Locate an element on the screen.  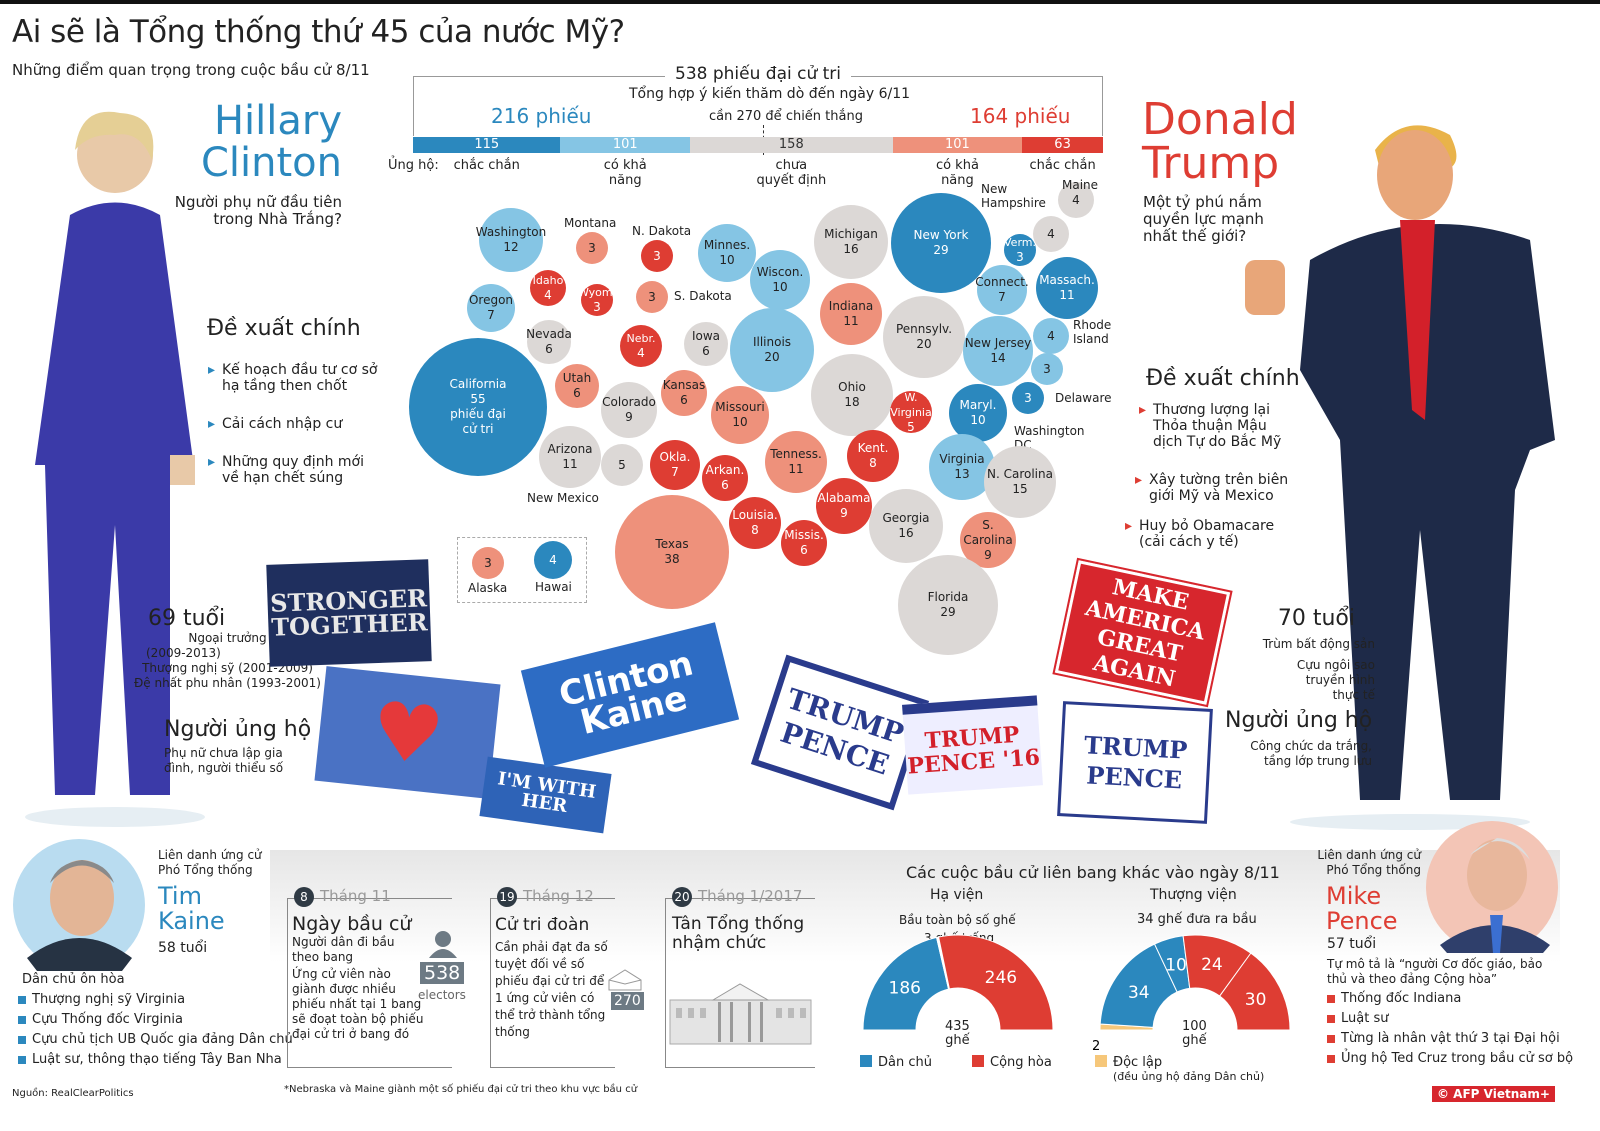
state-bubble: New York 29 is located at coordinates (941, 243).